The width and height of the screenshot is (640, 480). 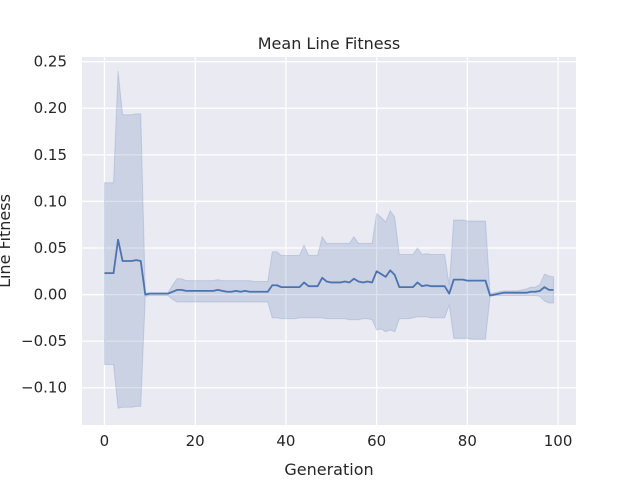 What do you see at coordinates (329, 43) in the screenshot?
I see `chart-title: Mean Line Fitness` at bounding box center [329, 43].